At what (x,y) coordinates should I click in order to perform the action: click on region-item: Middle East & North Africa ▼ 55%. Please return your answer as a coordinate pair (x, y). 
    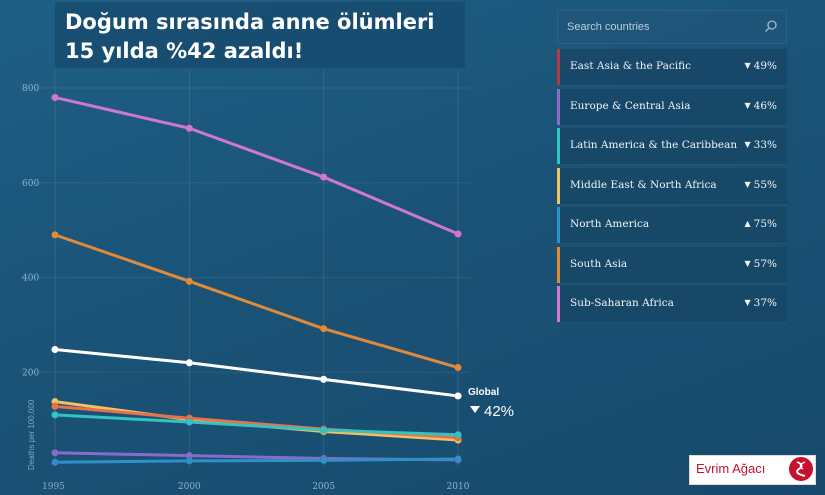
    Looking at the image, I should click on (672, 186).